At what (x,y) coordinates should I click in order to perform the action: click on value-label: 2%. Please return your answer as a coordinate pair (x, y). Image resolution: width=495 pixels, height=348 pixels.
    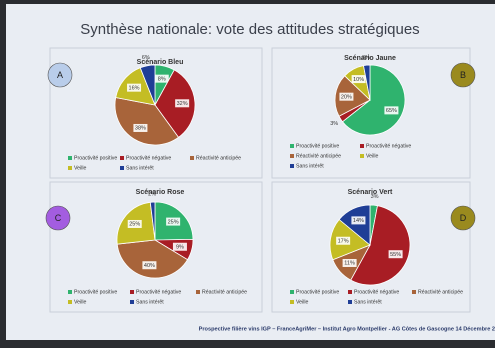
    Looking at the image, I should click on (152, 194).